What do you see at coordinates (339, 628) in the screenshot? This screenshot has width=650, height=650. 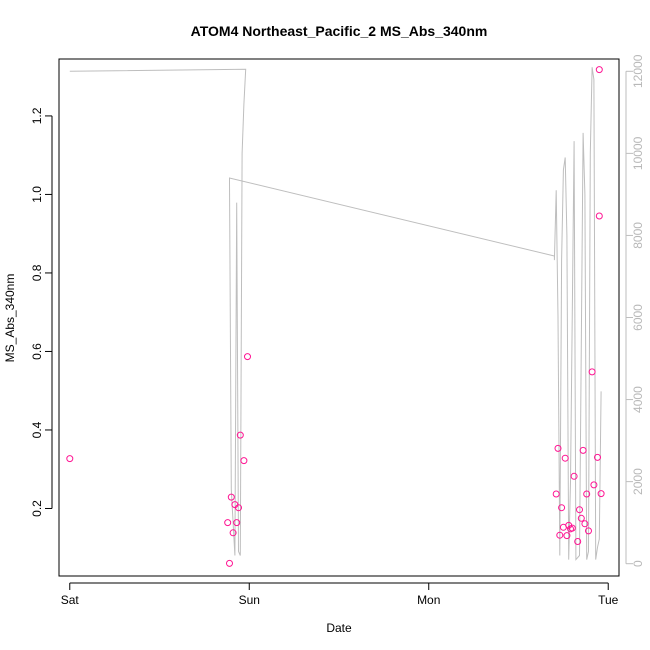 I see `x-axis-title: Date` at bounding box center [339, 628].